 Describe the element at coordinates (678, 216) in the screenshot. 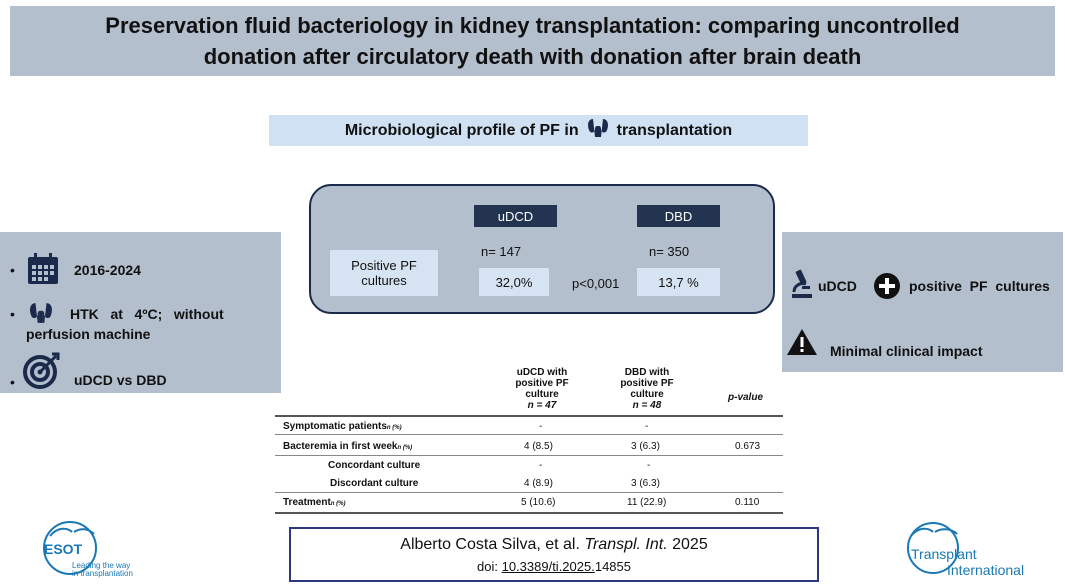

I see `dbd-header: DBD` at that location.